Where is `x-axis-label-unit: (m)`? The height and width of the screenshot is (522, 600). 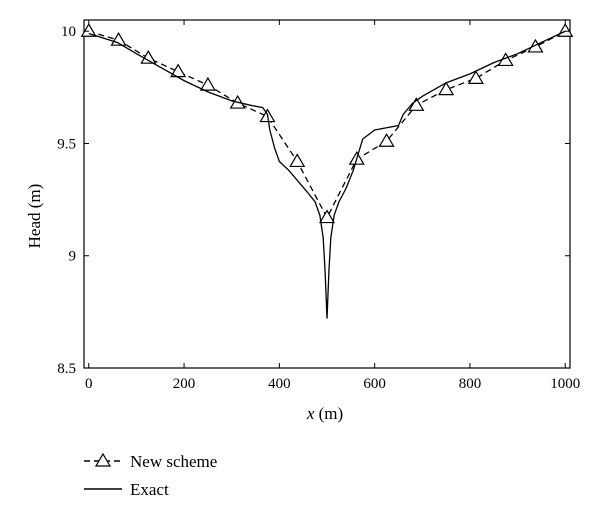 x-axis-label-unit: (m) is located at coordinates (328, 413).